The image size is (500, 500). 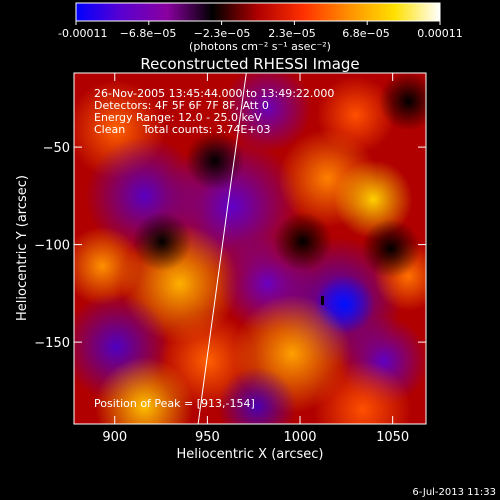 I want to click on peak-position-label: Position of Peak = [913,-154], so click(x=174, y=403).